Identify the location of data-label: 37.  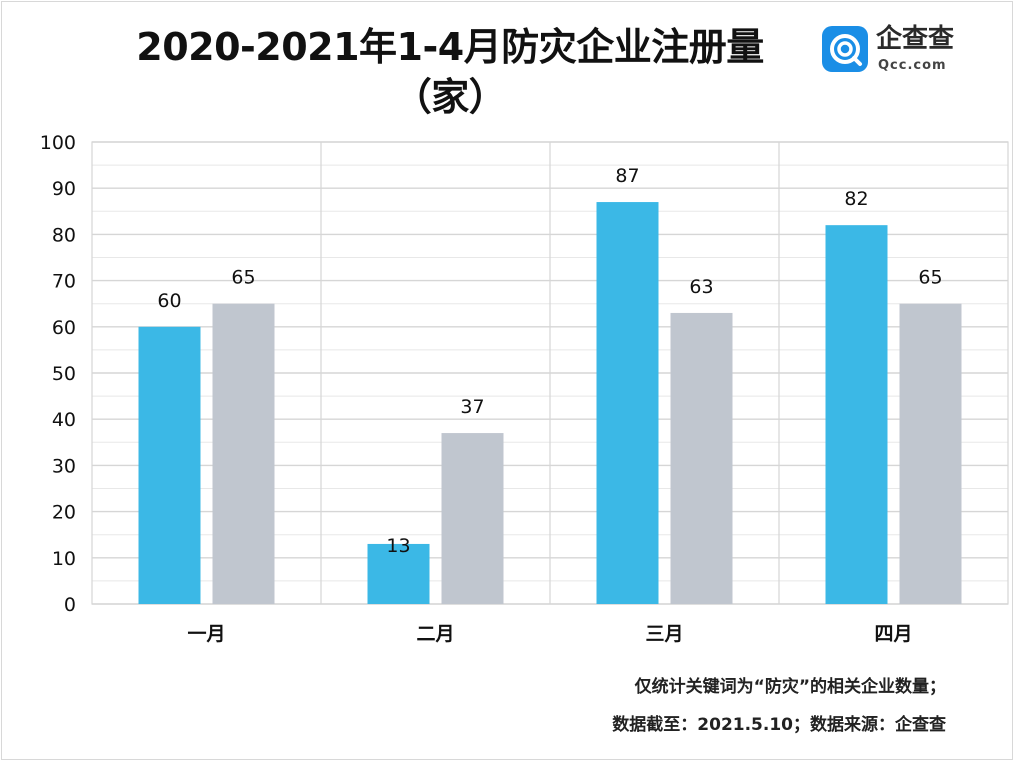
(472, 407).